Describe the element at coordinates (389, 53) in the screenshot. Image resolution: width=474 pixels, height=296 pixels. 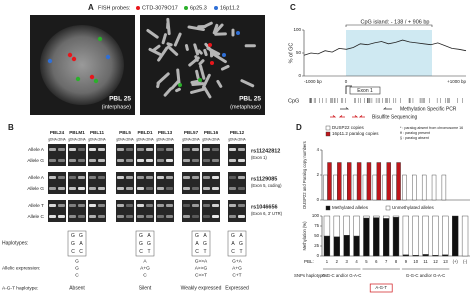
I see `cpg-island-shade` at that location.